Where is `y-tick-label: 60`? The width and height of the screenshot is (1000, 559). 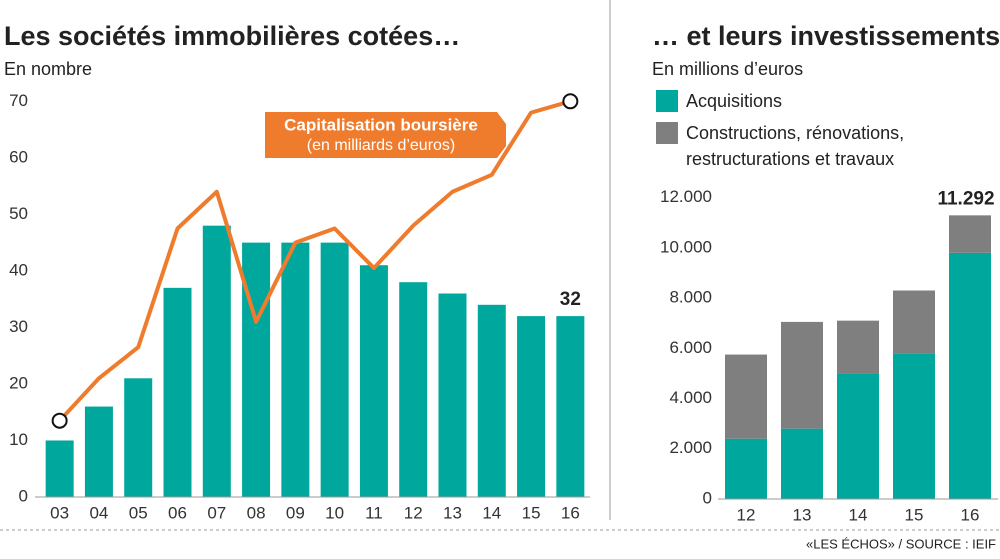 y-tick-label: 60 is located at coordinates (18, 156).